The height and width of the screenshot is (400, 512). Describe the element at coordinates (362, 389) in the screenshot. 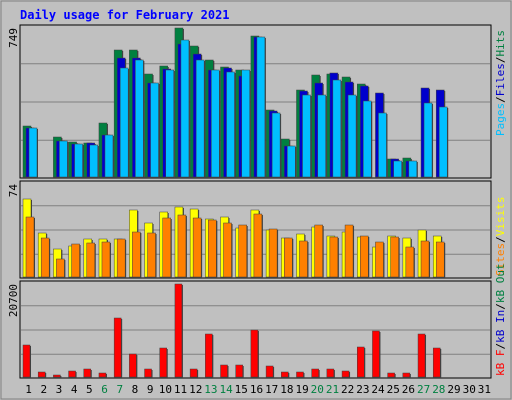

I see `x-tick-label: 23` at that location.